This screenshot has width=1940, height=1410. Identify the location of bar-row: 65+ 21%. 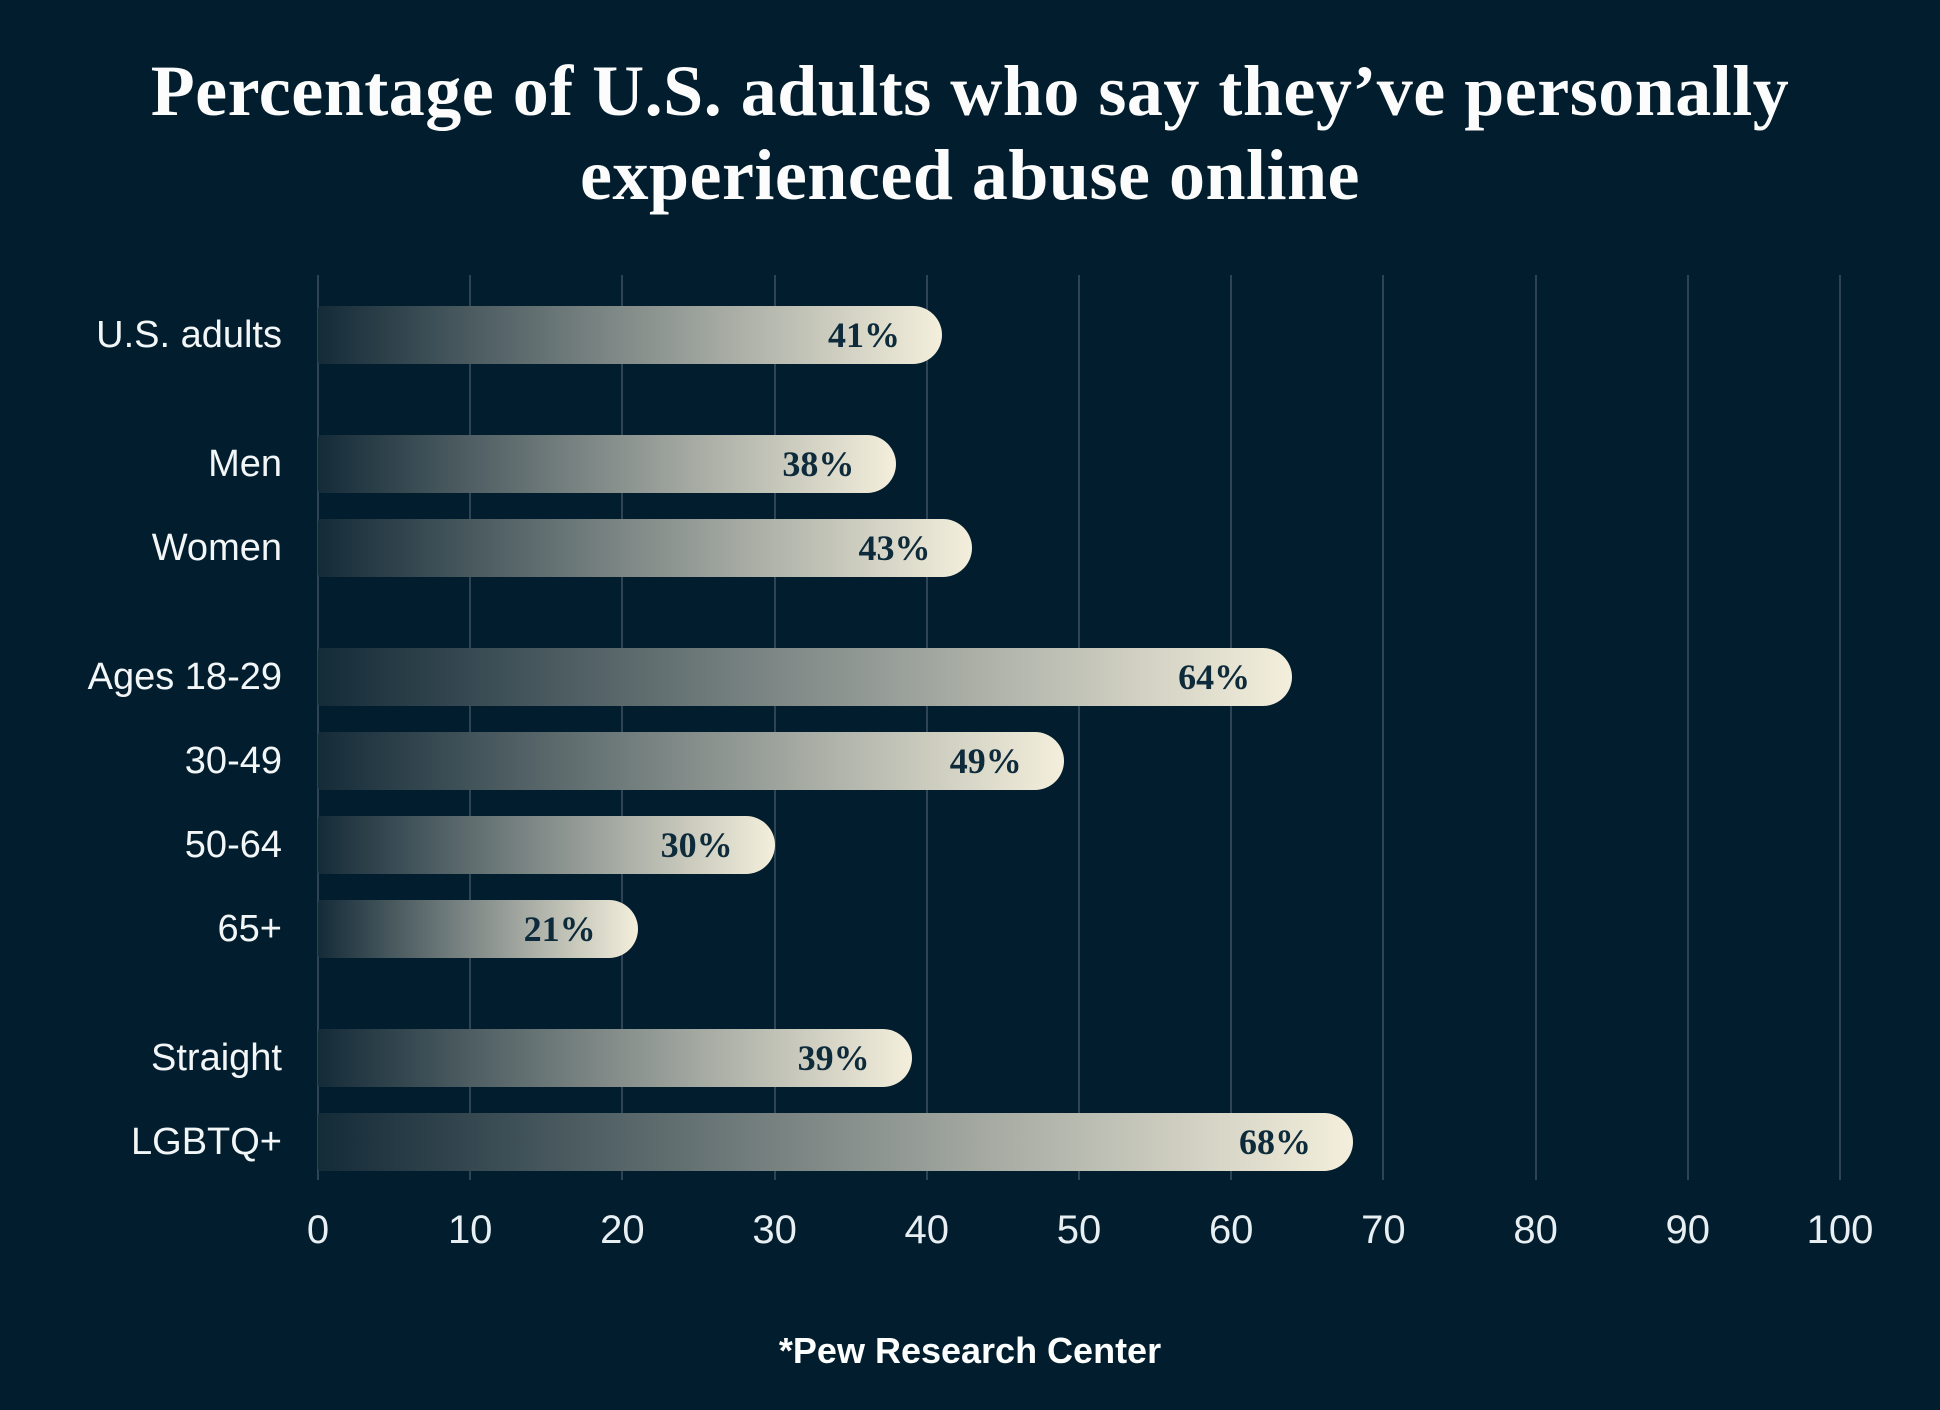
(920, 929).